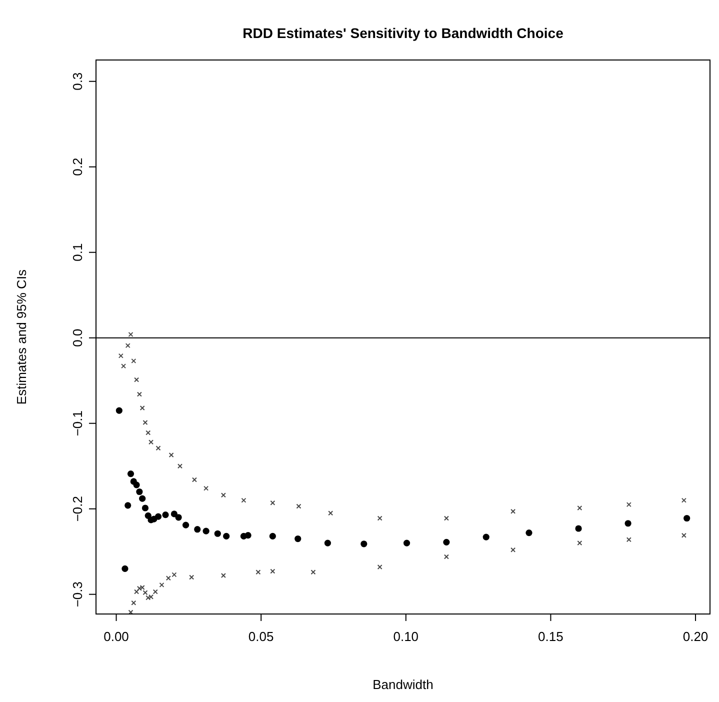  Describe the element at coordinates (403, 33) in the screenshot. I see `chart-title: RDD Estimates' Sensitivity to Bandwidth Choice` at that location.